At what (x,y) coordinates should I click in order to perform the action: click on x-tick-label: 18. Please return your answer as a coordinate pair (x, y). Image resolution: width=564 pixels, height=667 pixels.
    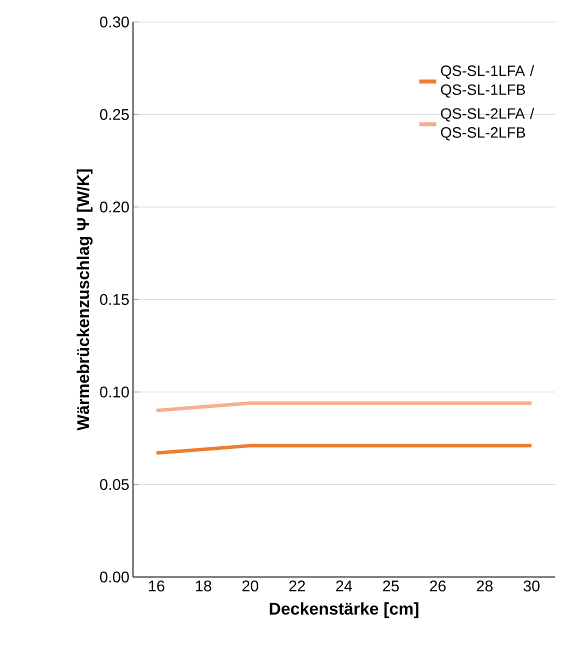
    Looking at the image, I should click on (204, 586).